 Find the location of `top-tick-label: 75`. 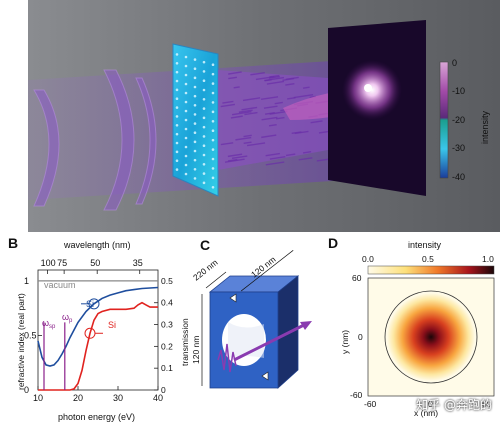

top-tick-label: 75 is located at coordinates (62, 263).